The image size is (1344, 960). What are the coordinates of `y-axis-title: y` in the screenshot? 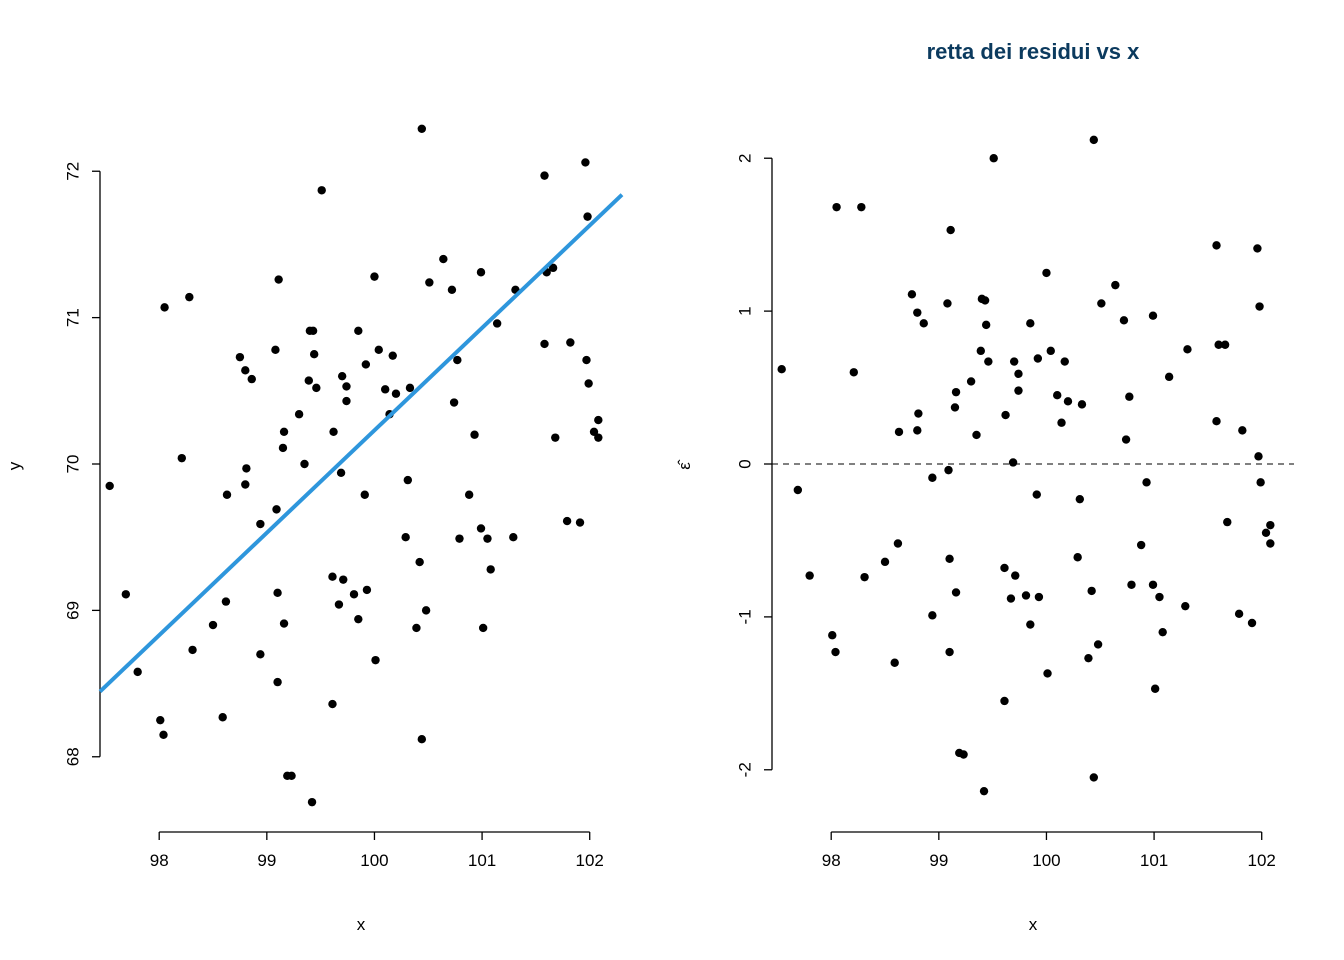 It's located at (14, 465).